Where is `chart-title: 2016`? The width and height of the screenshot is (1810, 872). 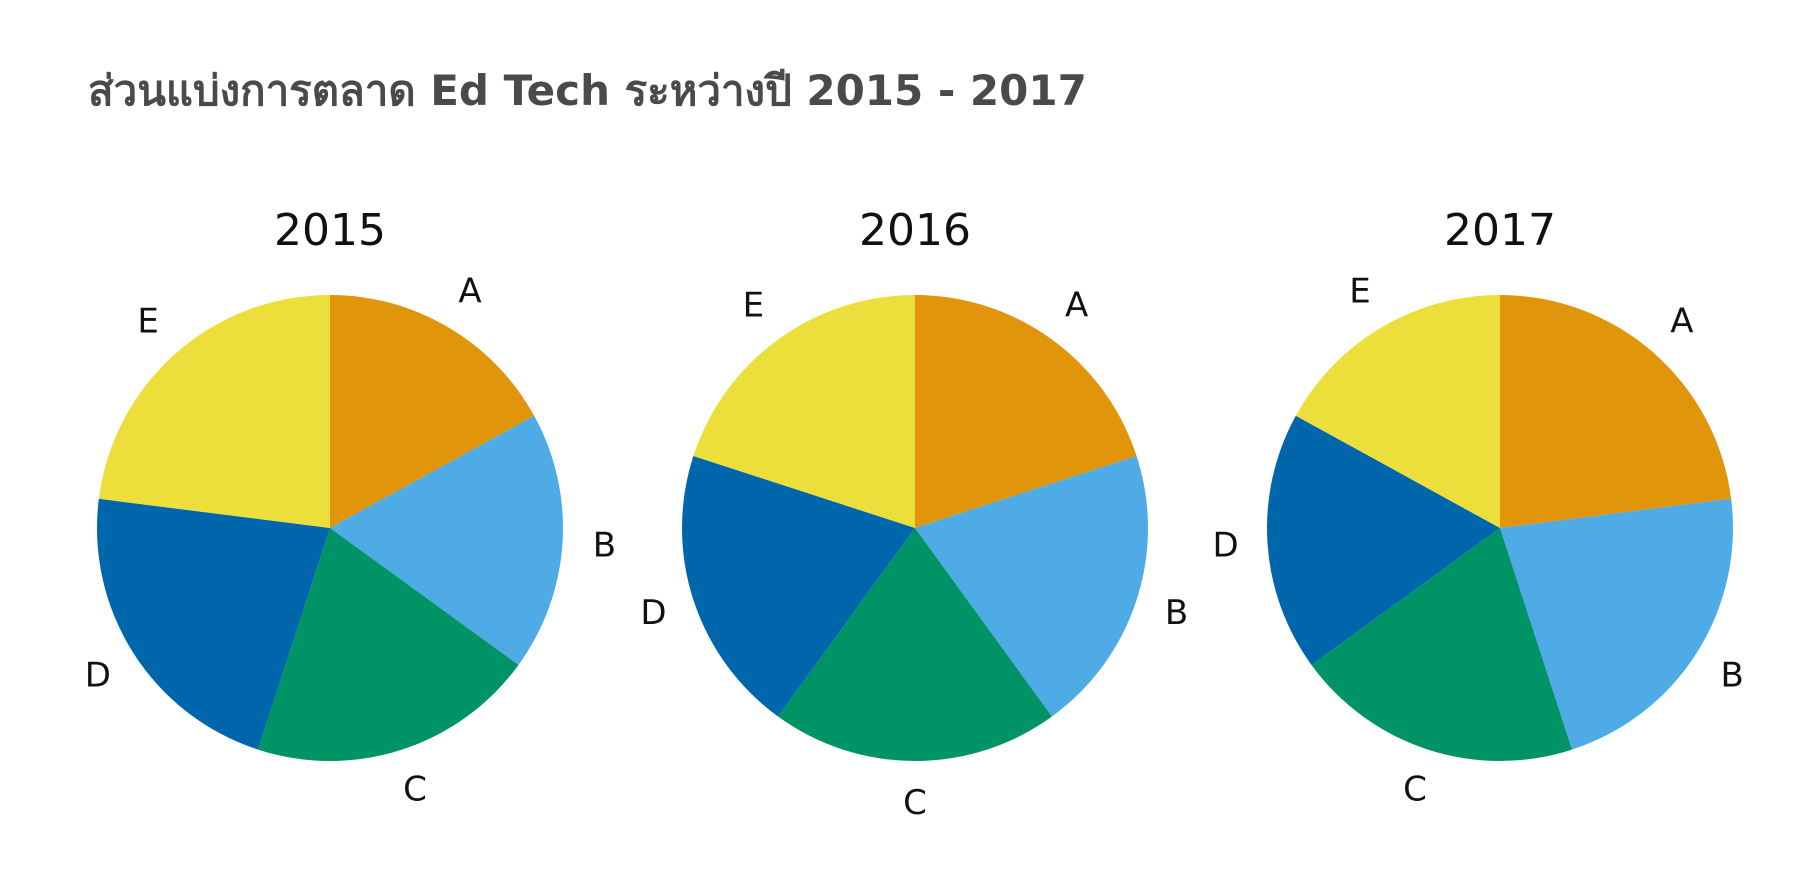 chart-title: 2016 is located at coordinates (915, 230).